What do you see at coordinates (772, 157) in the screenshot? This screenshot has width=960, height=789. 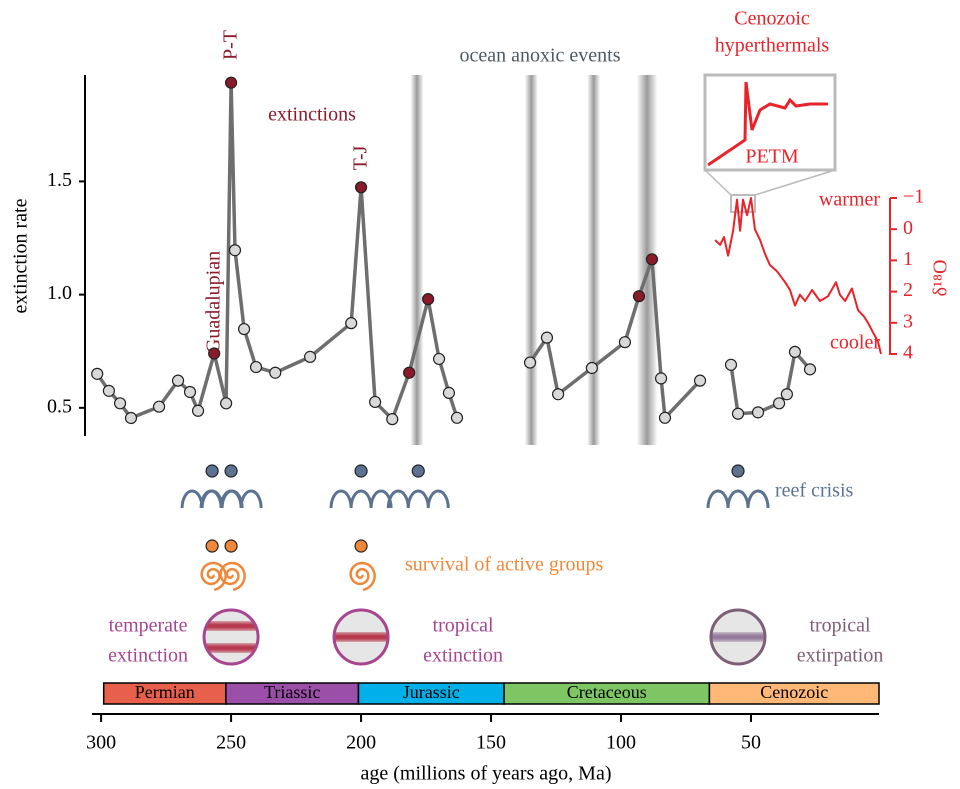 I see `inset-label: PETM` at bounding box center [772, 157].